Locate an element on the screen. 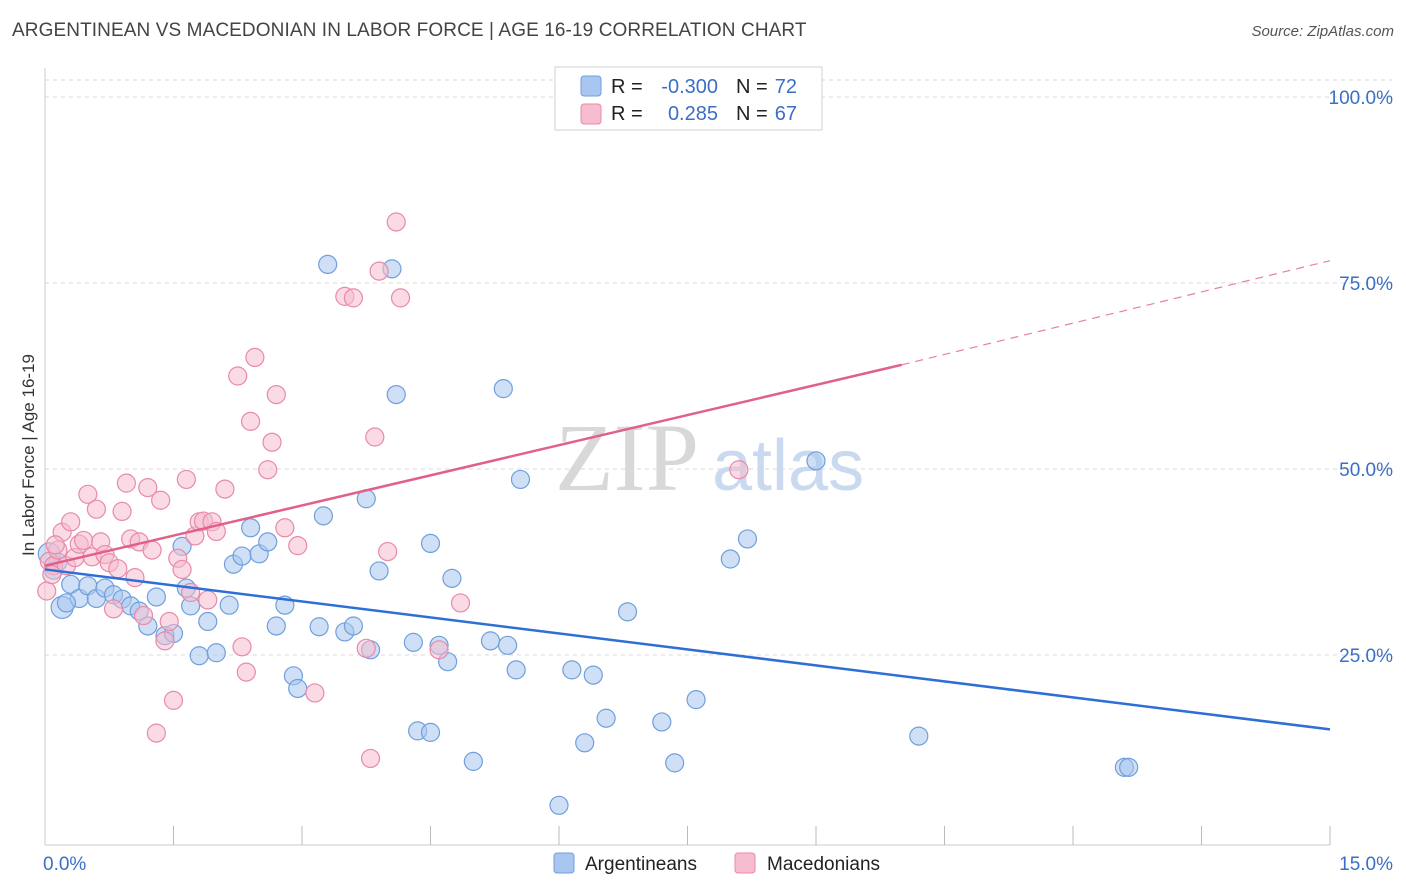  legend-swatch-pink is located at coordinates (591, 114).